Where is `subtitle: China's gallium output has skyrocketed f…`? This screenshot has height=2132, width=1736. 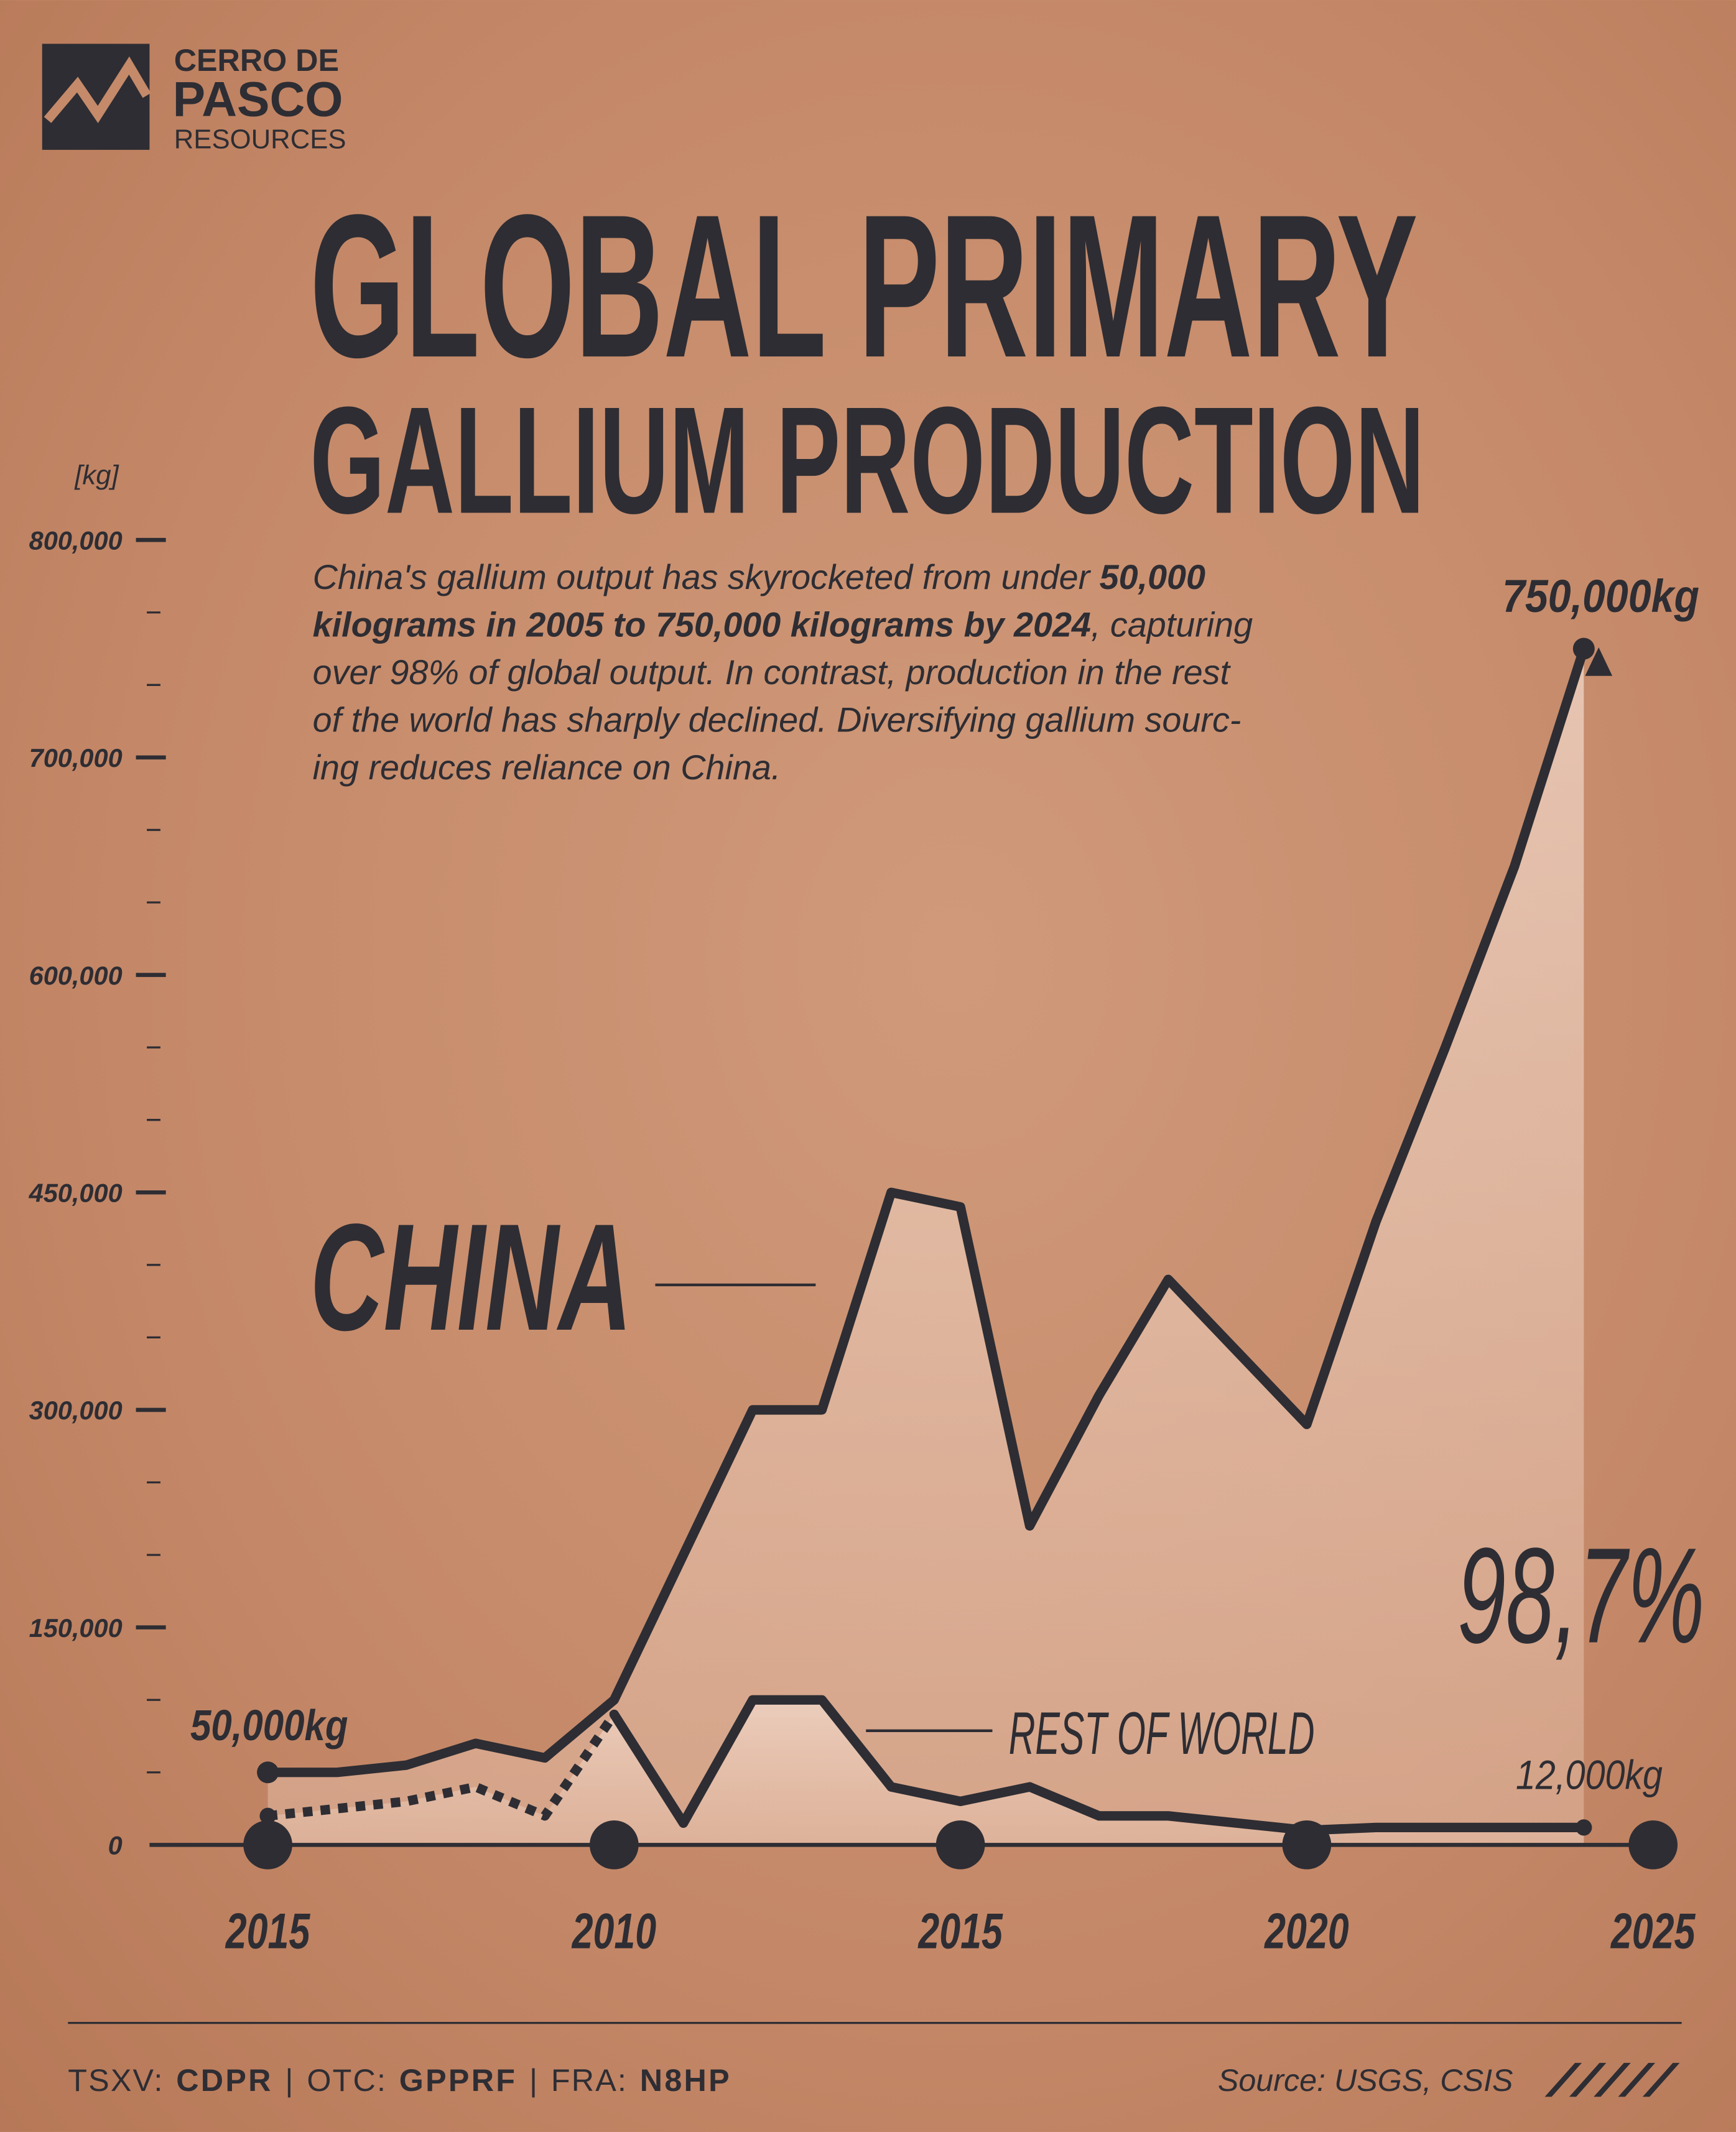
subtitle: China's gallium output has skyrocketed f… is located at coordinates (783, 672).